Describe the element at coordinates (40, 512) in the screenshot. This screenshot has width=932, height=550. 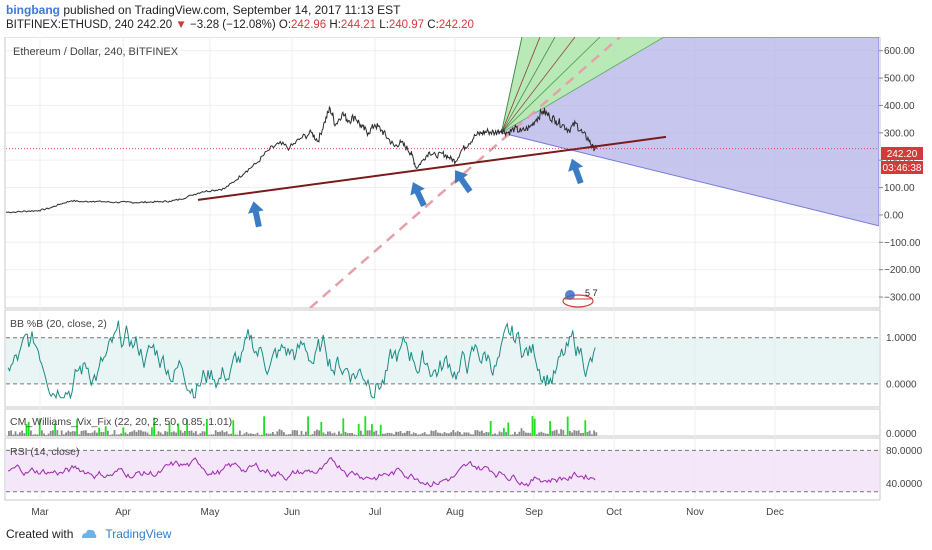
I see `x-tick-label: Mar` at that location.